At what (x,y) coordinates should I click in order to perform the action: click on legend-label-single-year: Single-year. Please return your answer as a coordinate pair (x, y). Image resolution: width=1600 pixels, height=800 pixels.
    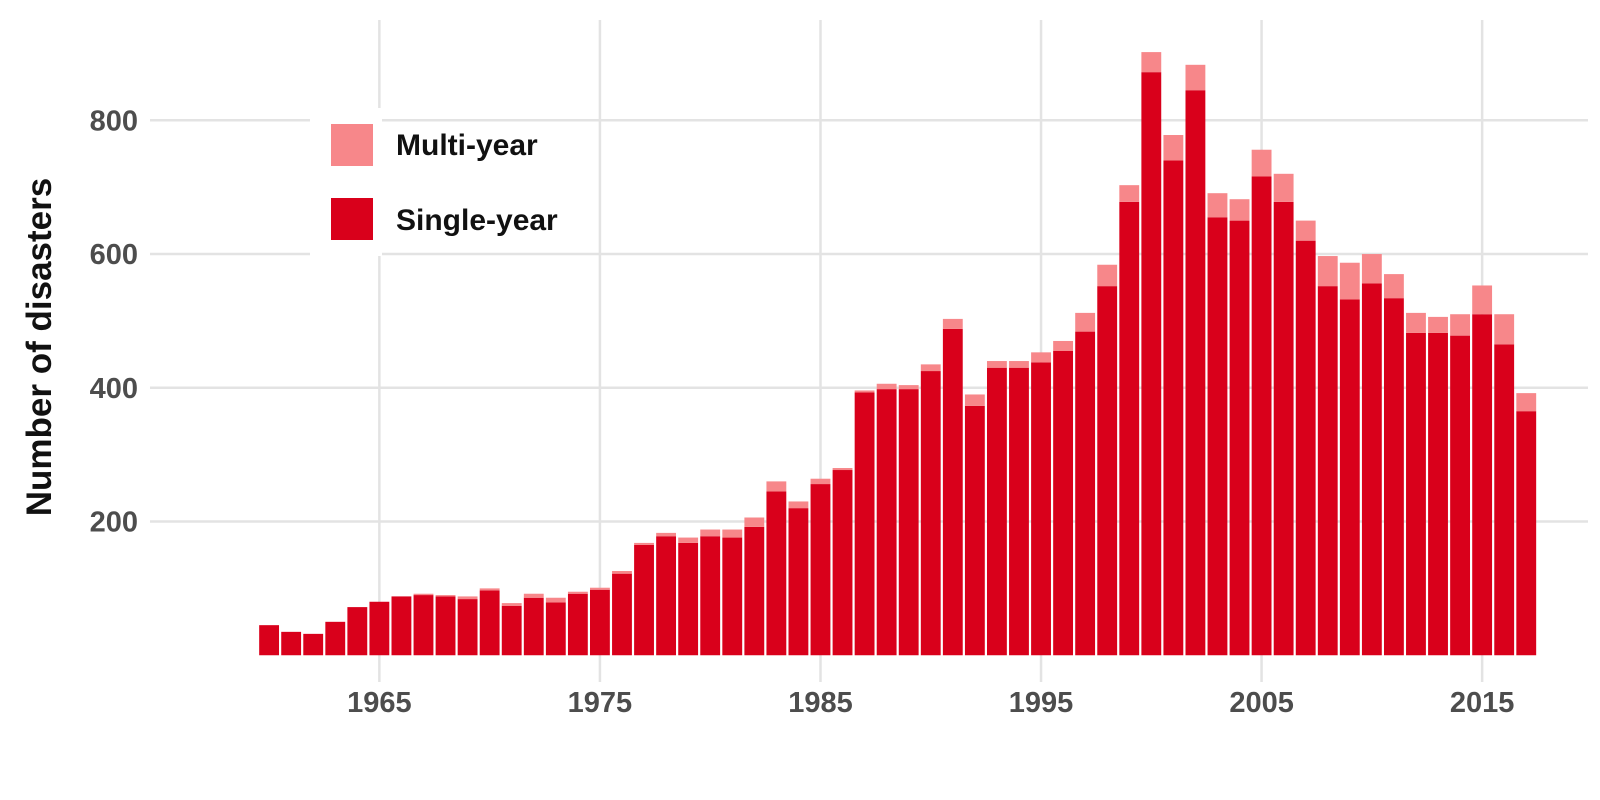
    Looking at the image, I should click on (477, 220).